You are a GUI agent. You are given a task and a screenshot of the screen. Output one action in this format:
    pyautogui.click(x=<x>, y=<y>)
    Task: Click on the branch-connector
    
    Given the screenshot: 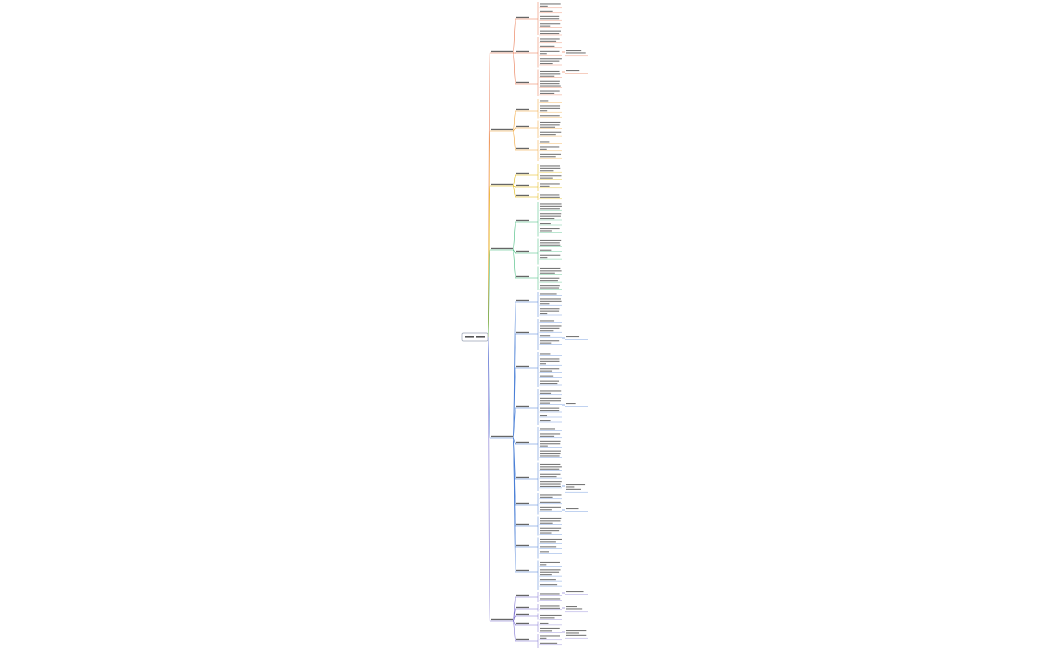 What is the action you would take?
    pyautogui.click(x=489, y=479)
    